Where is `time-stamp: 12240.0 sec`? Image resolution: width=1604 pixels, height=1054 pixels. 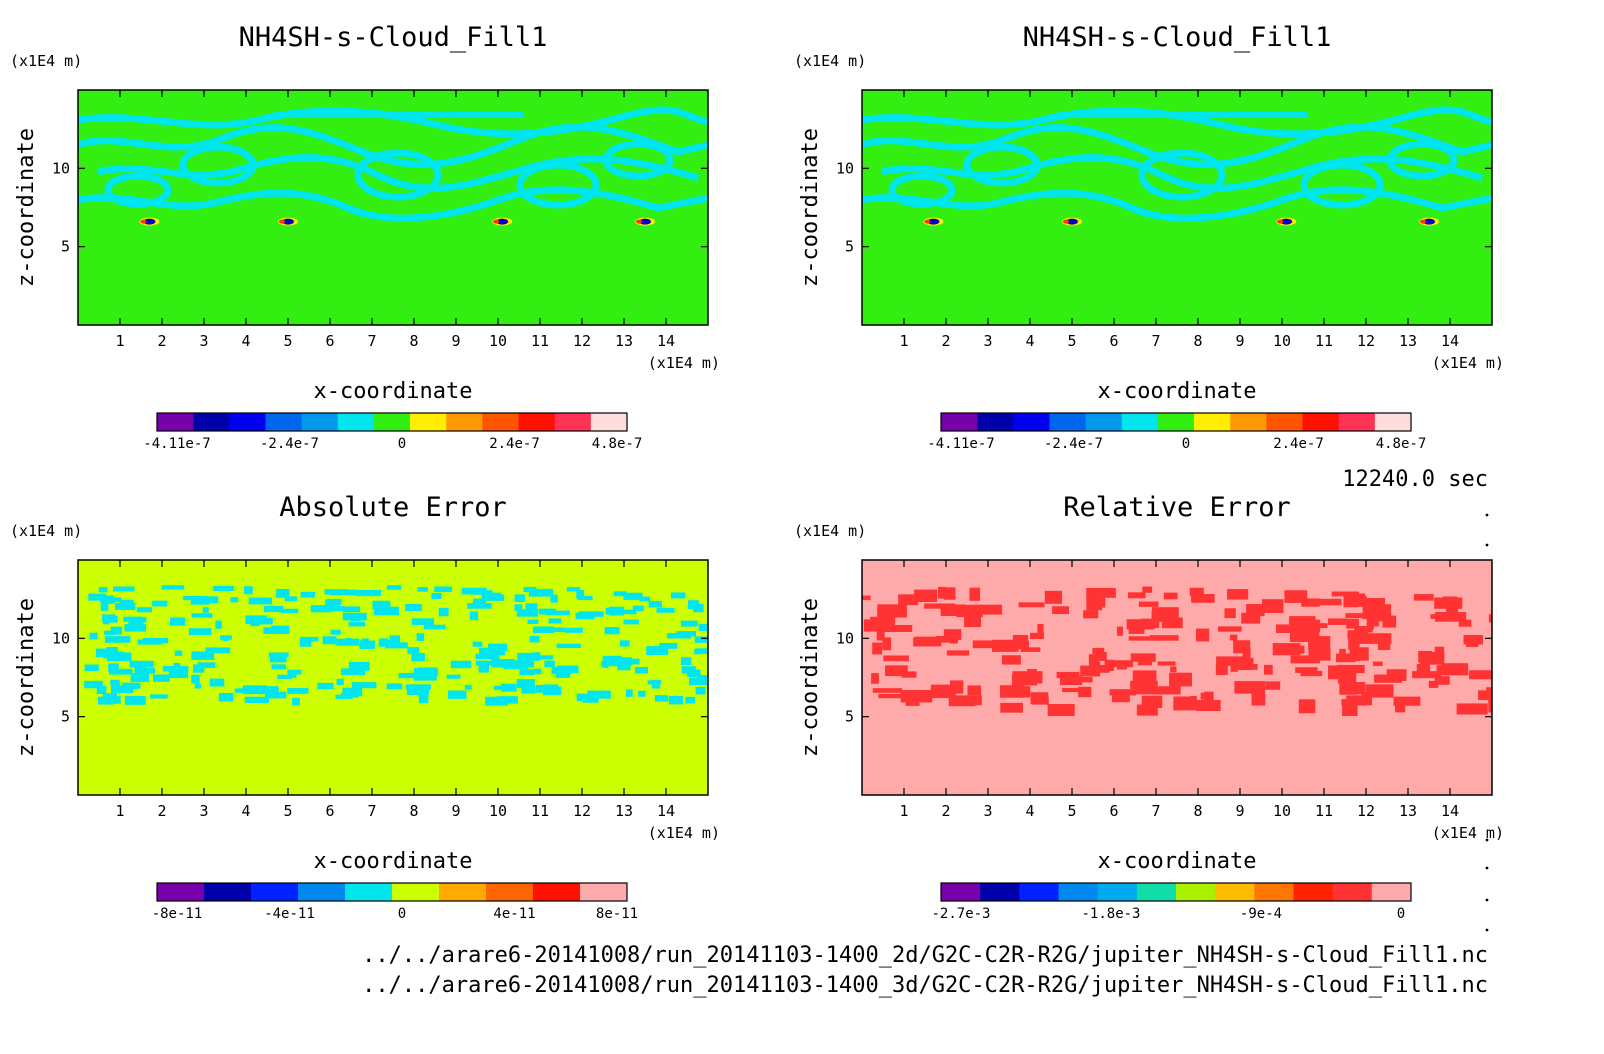
time-stamp: 12240.0 sec is located at coordinates (1415, 479).